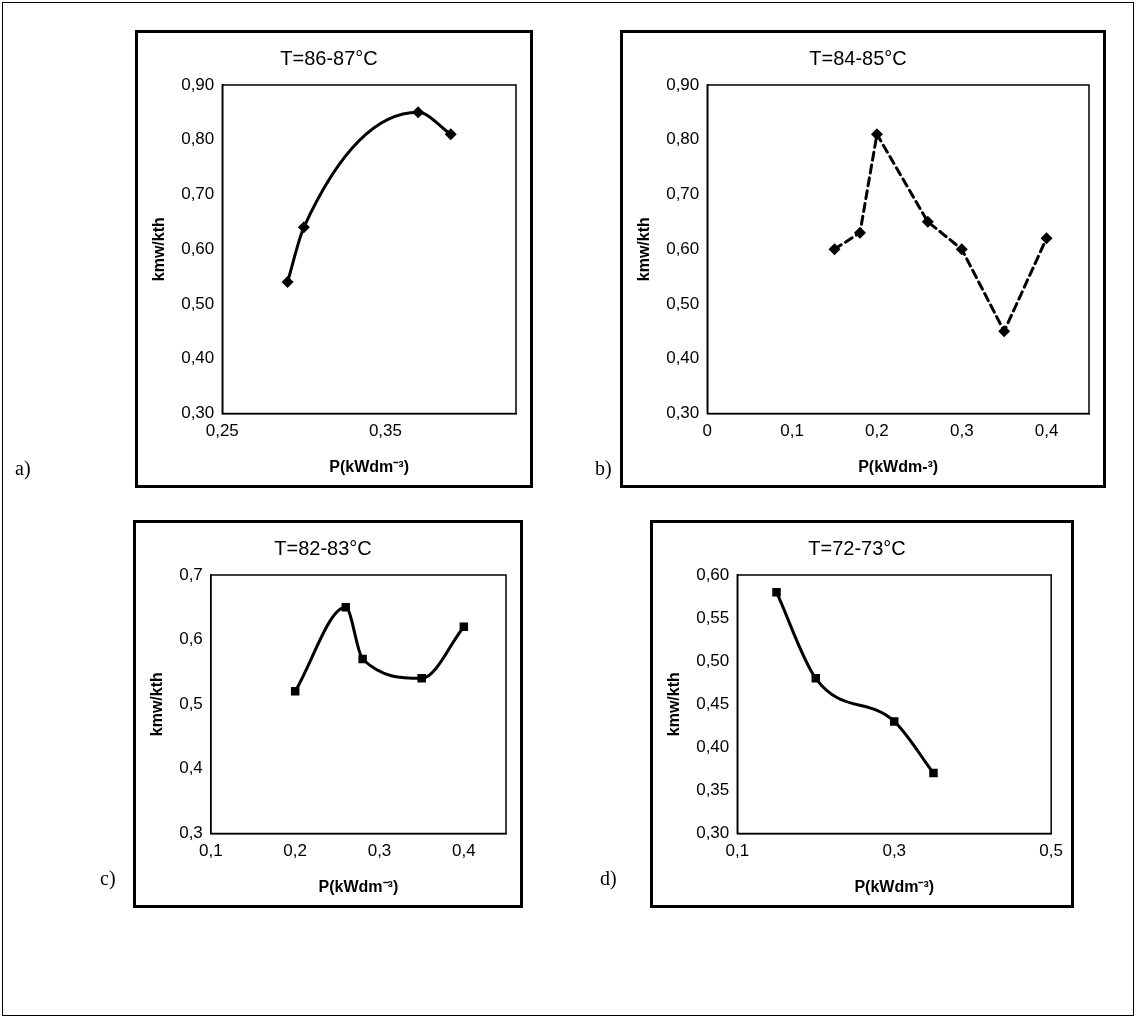  I want to click on y-tick-label: 0,5, so click(191, 703).